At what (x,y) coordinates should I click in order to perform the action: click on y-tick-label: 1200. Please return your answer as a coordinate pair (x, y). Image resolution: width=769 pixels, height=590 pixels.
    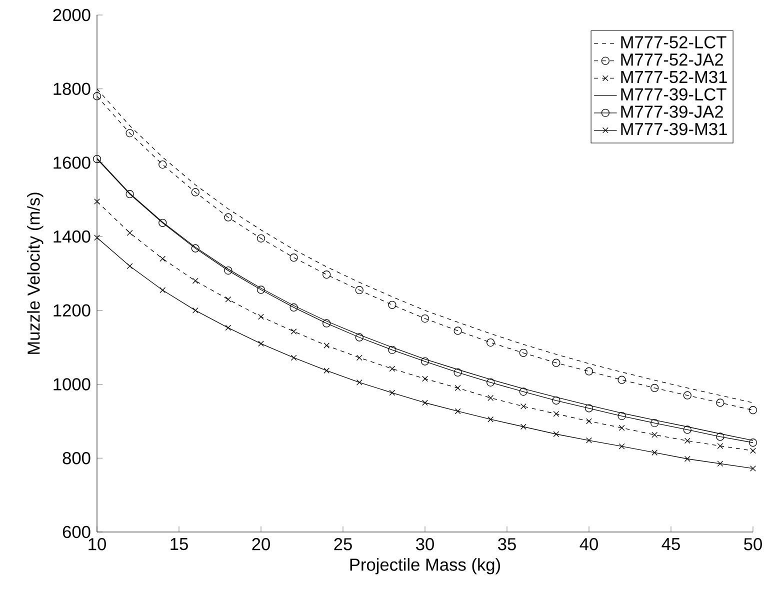
    Looking at the image, I should click on (72, 310).